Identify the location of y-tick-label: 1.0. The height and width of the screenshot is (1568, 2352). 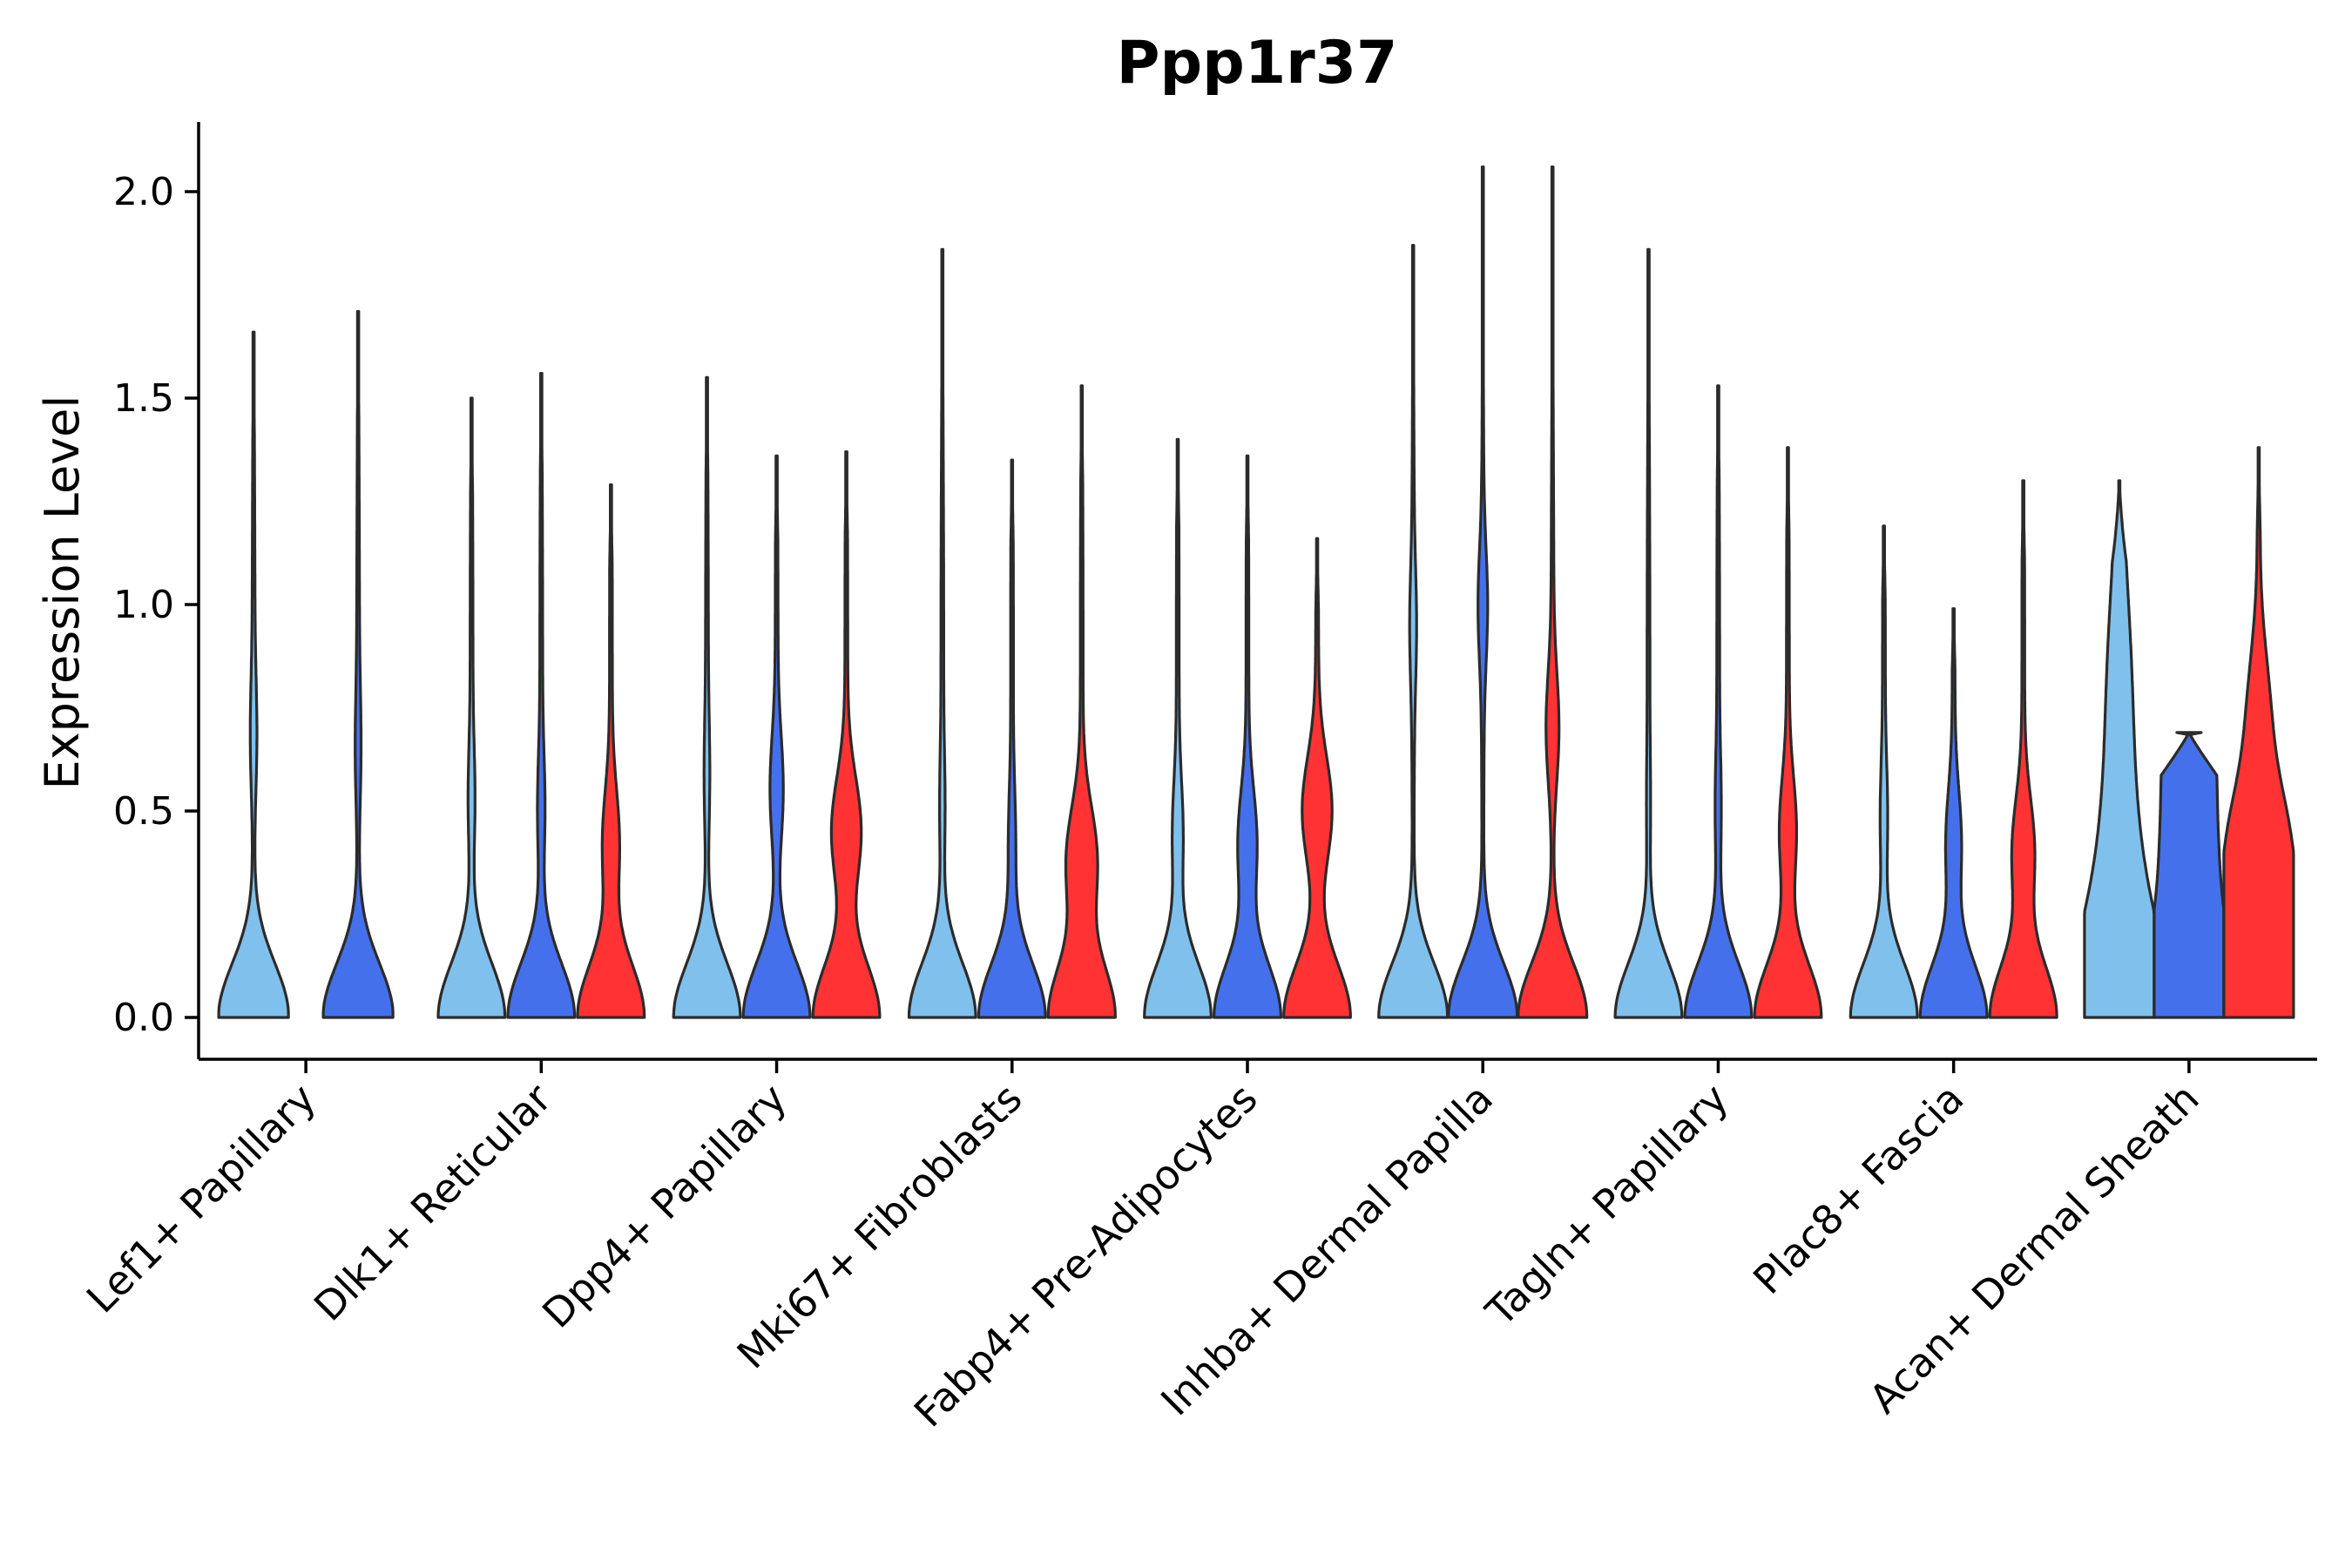
(143, 605).